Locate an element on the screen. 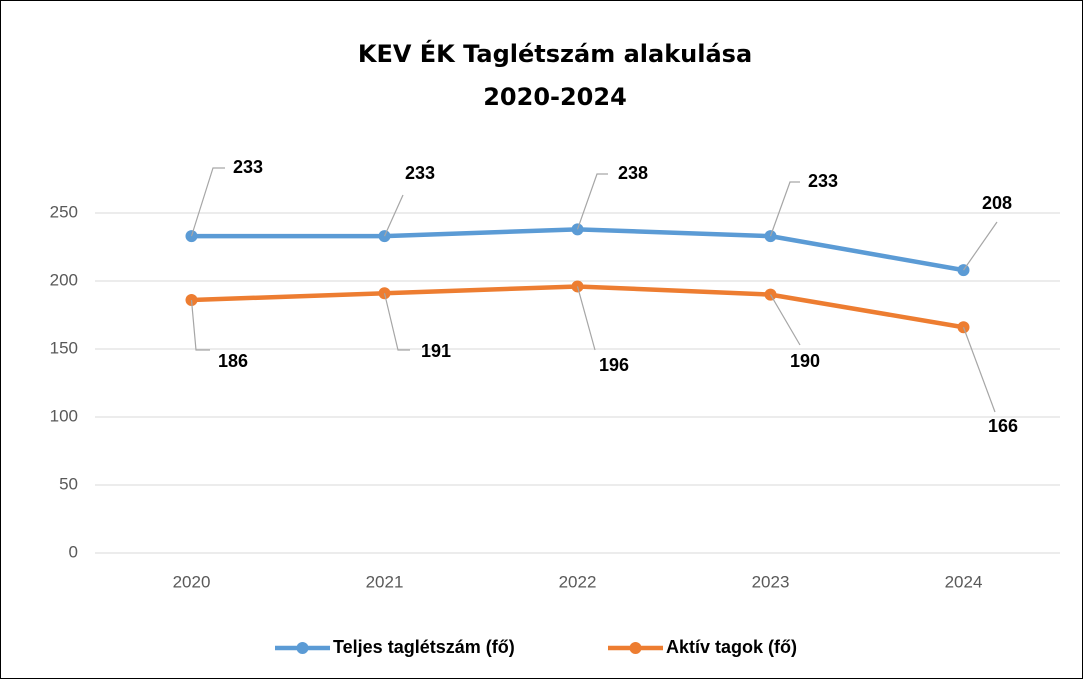 The width and height of the screenshot is (1083, 679). x-tick-label: 2022 is located at coordinates (578, 581).